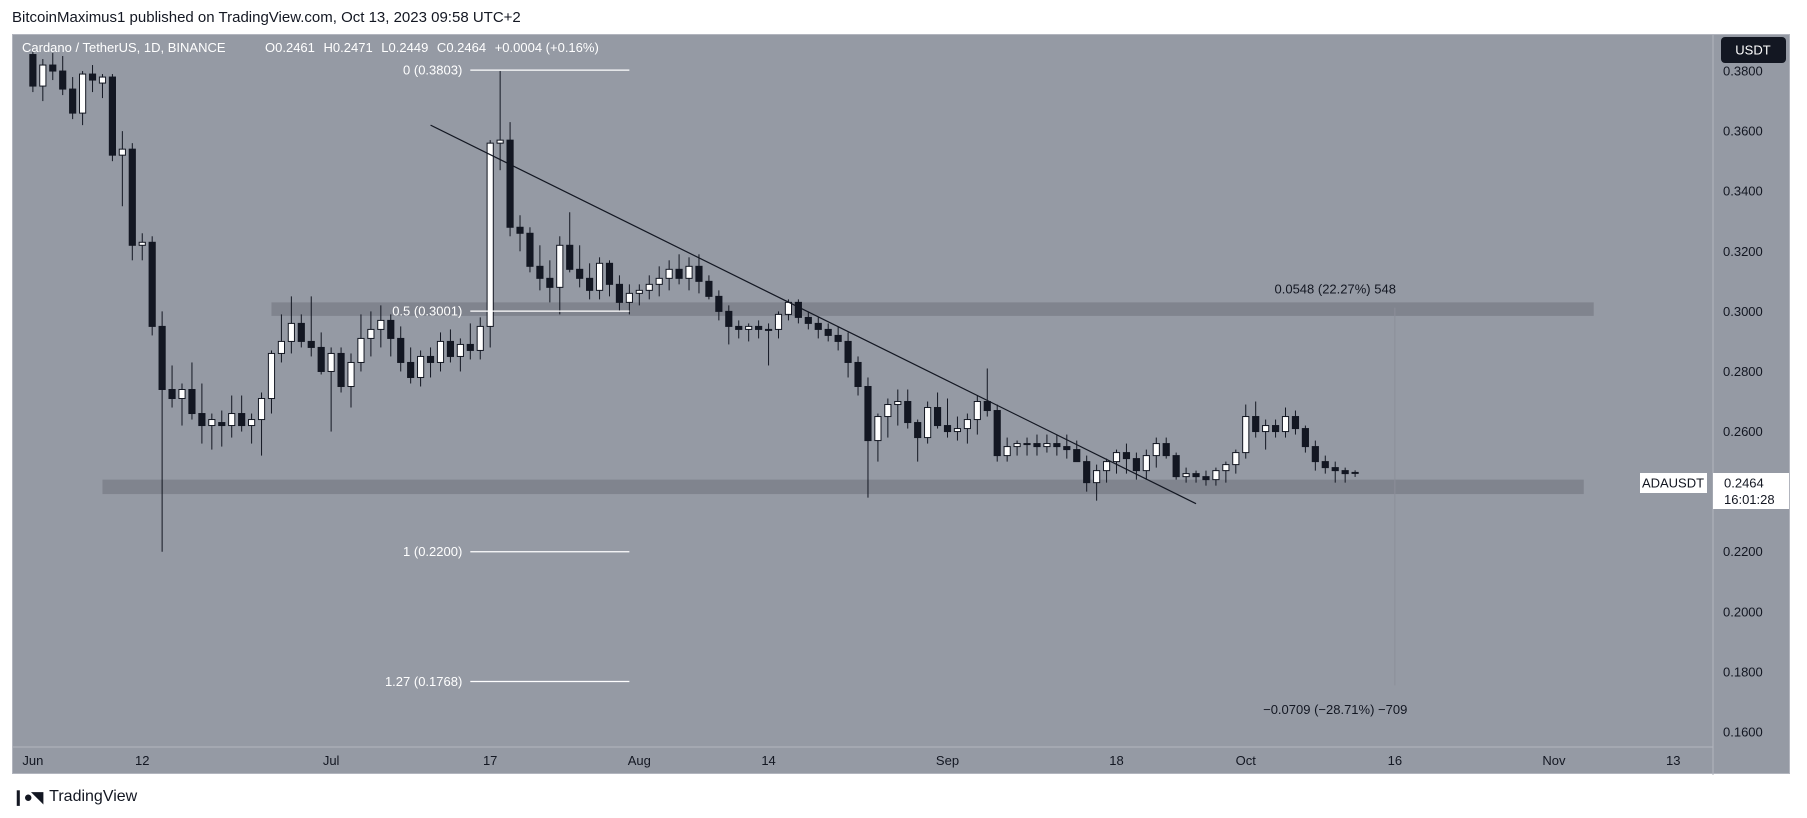  What do you see at coordinates (27, 797) in the screenshot?
I see `tradingview-logo-icon: ❙●◥` at bounding box center [27, 797].